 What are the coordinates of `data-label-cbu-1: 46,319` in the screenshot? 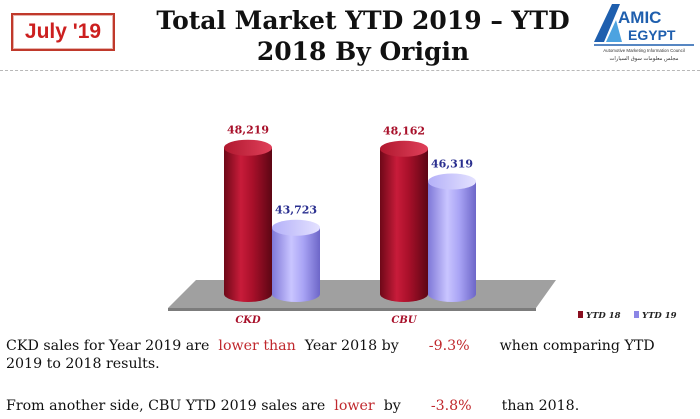 It's located at (452, 164).